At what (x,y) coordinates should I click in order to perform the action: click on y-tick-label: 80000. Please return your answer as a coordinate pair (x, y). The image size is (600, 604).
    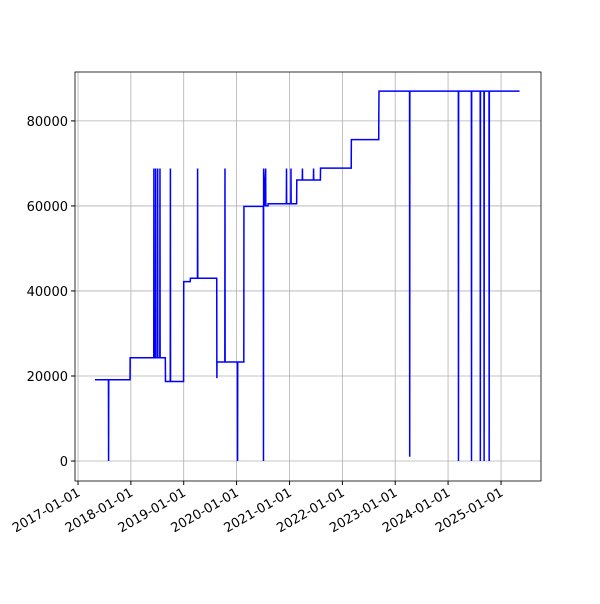
    Looking at the image, I should click on (47, 122).